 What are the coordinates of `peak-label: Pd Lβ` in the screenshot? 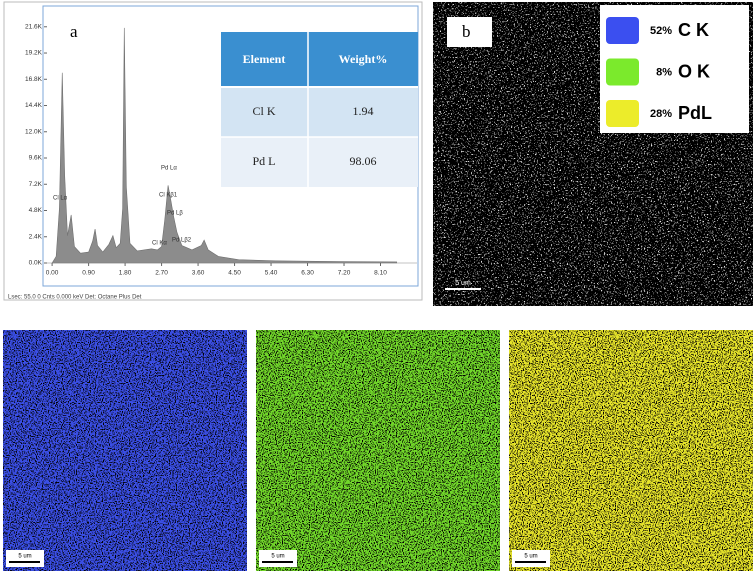 It's located at (175, 214).